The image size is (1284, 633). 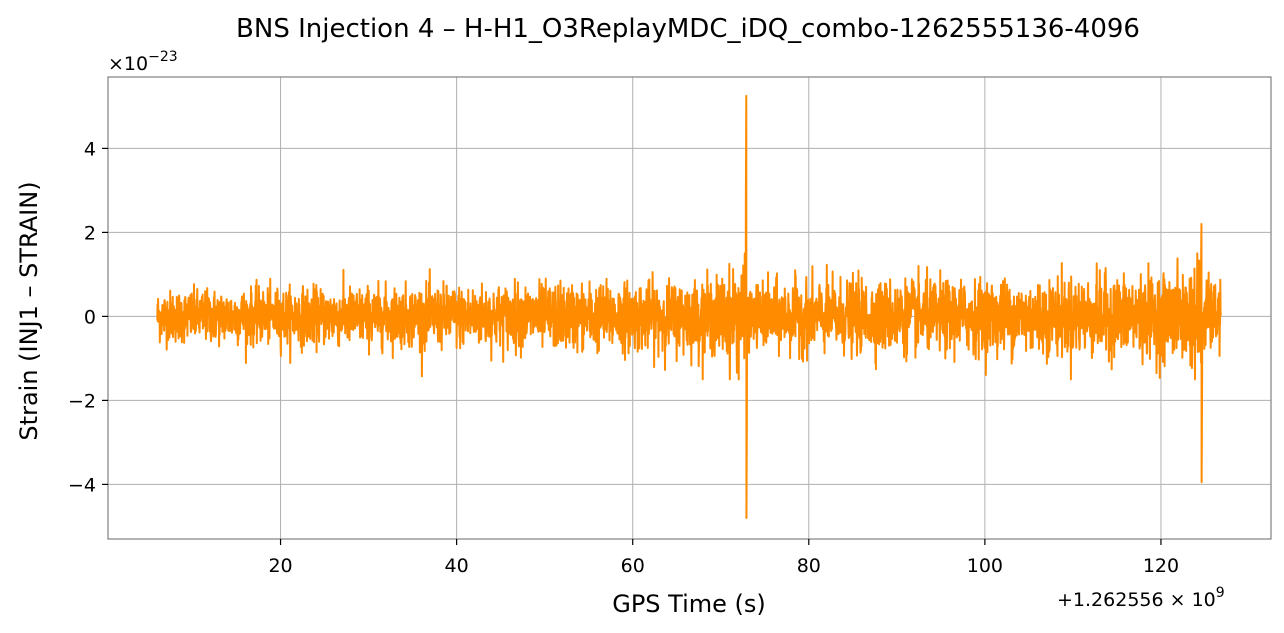 What do you see at coordinates (985, 566) in the screenshot?
I see `x-tick-label: 100` at bounding box center [985, 566].